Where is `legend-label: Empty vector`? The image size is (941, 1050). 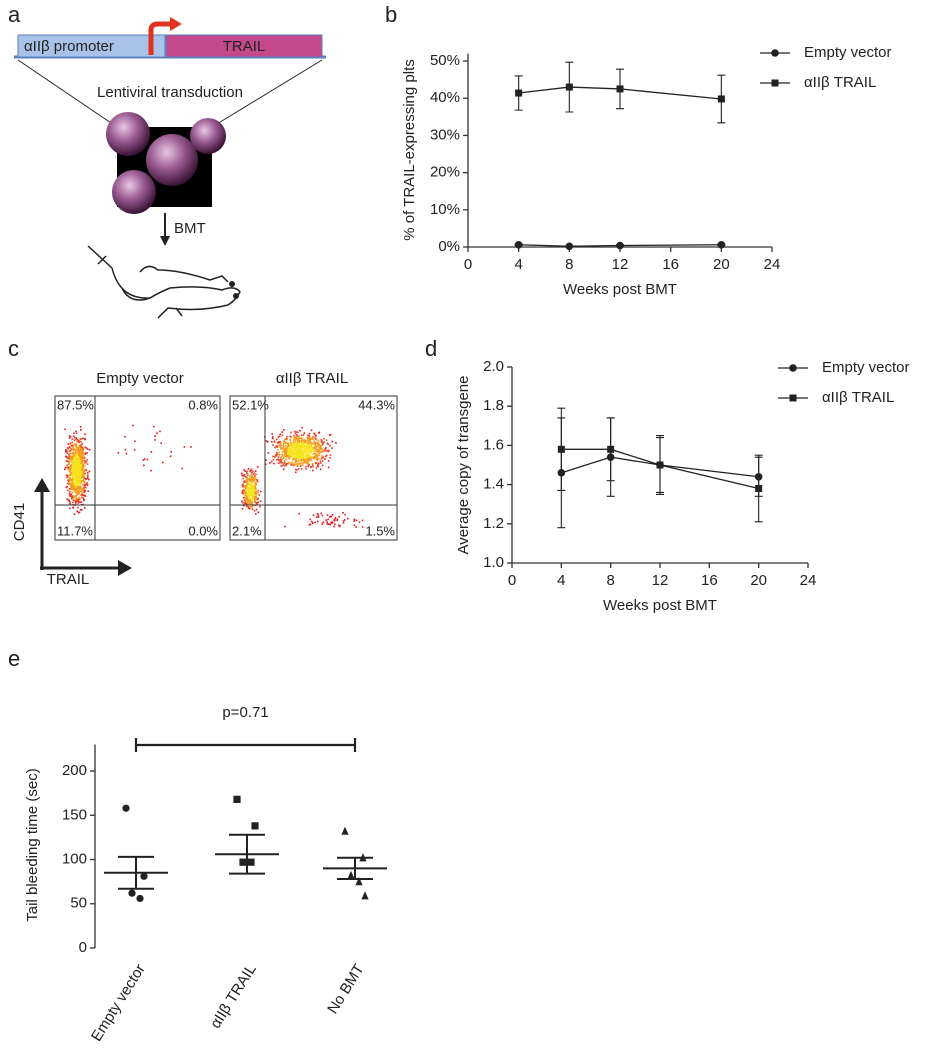
legend-label: Empty vector is located at coordinates (866, 367).